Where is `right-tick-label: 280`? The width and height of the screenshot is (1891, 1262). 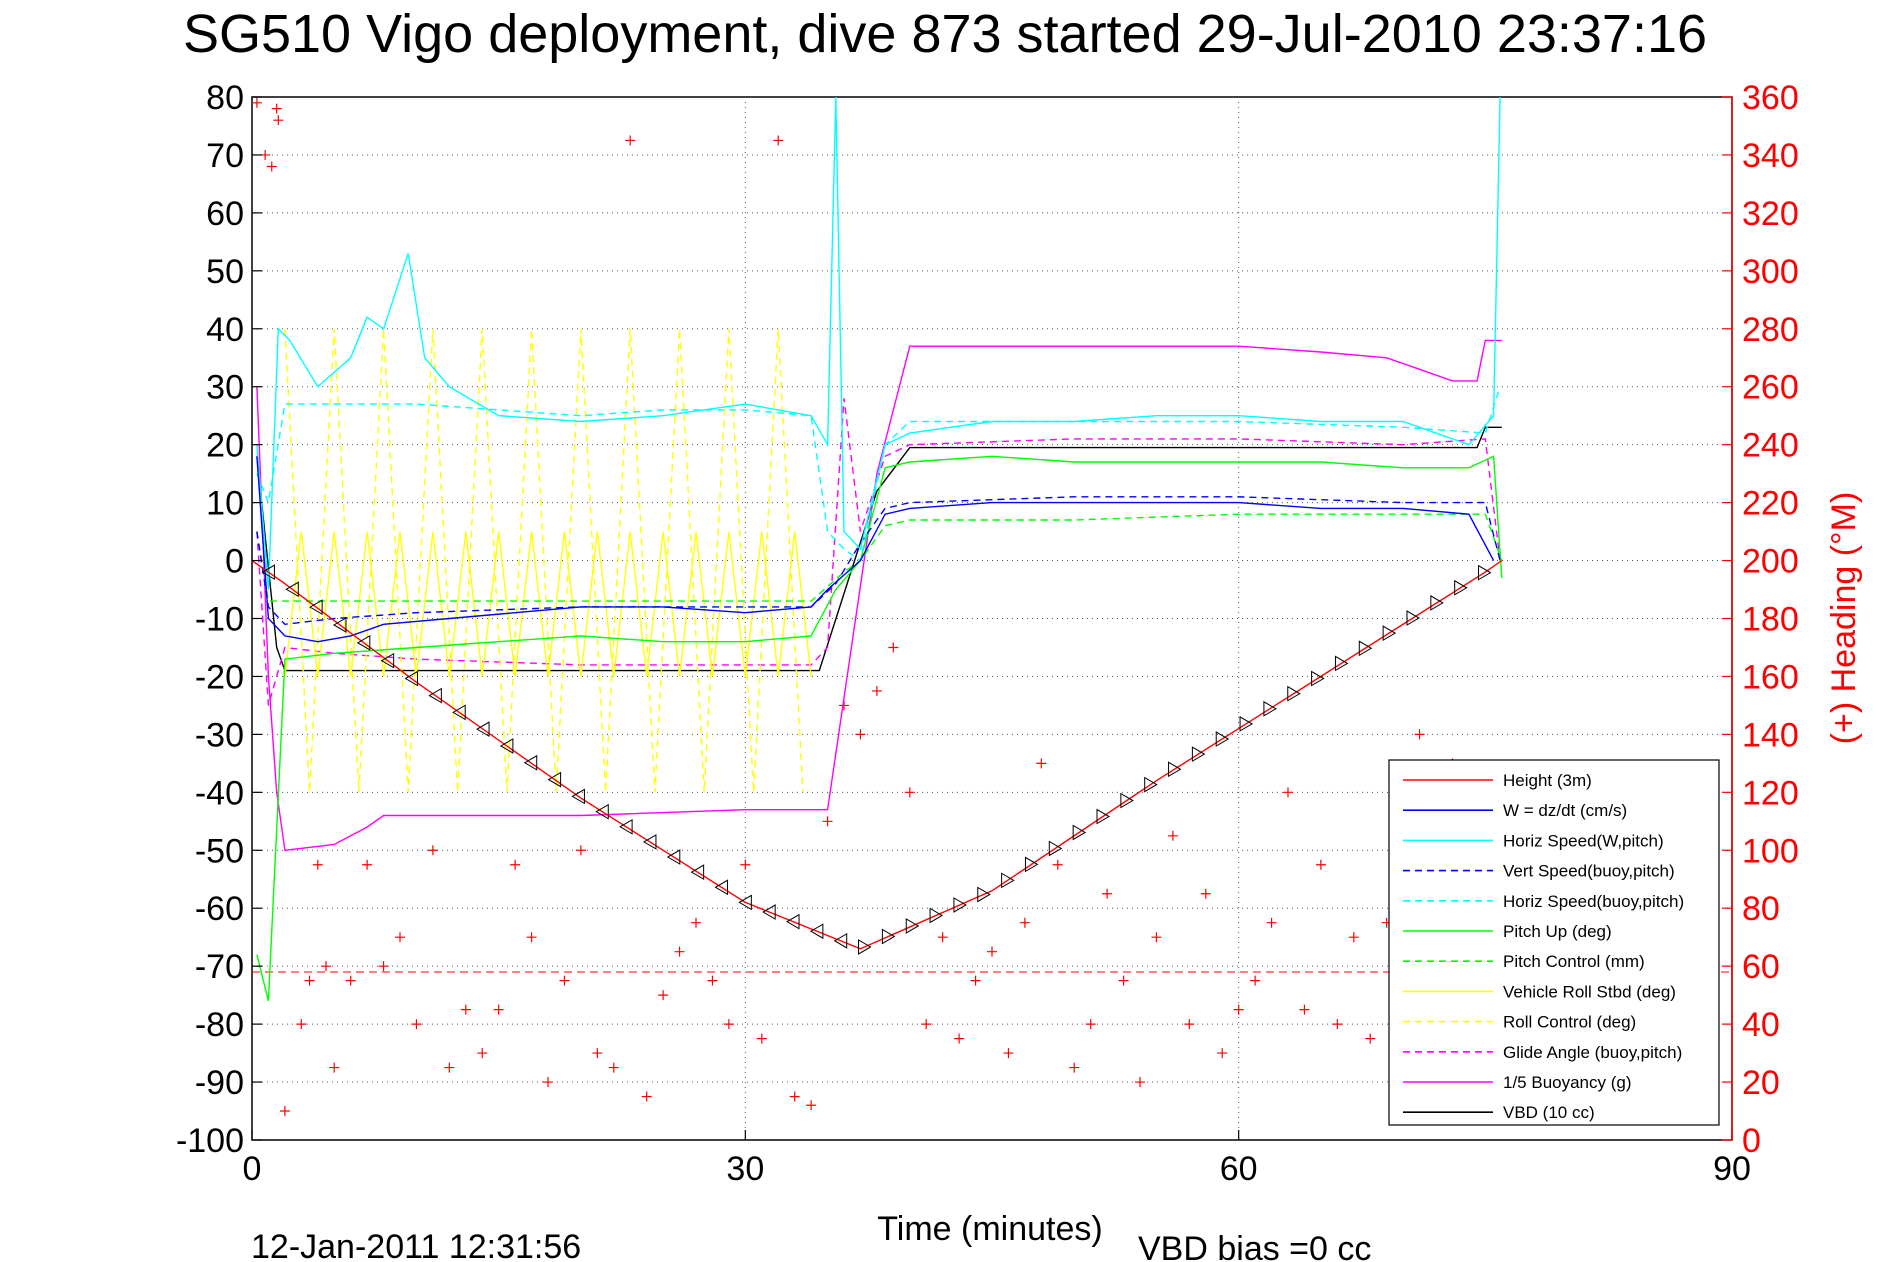 right-tick-label: 280 is located at coordinates (1770, 330).